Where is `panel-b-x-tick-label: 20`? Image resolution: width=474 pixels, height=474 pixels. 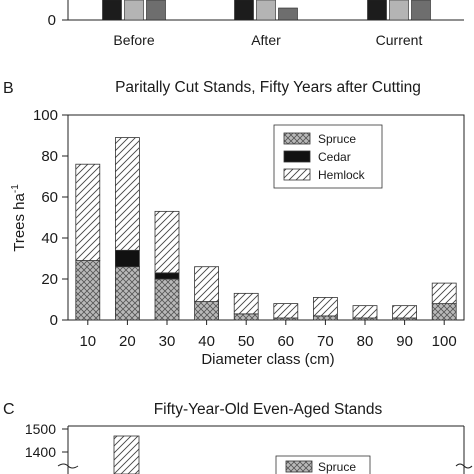
panel-b-x-tick-label: 20 is located at coordinates (127, 341).